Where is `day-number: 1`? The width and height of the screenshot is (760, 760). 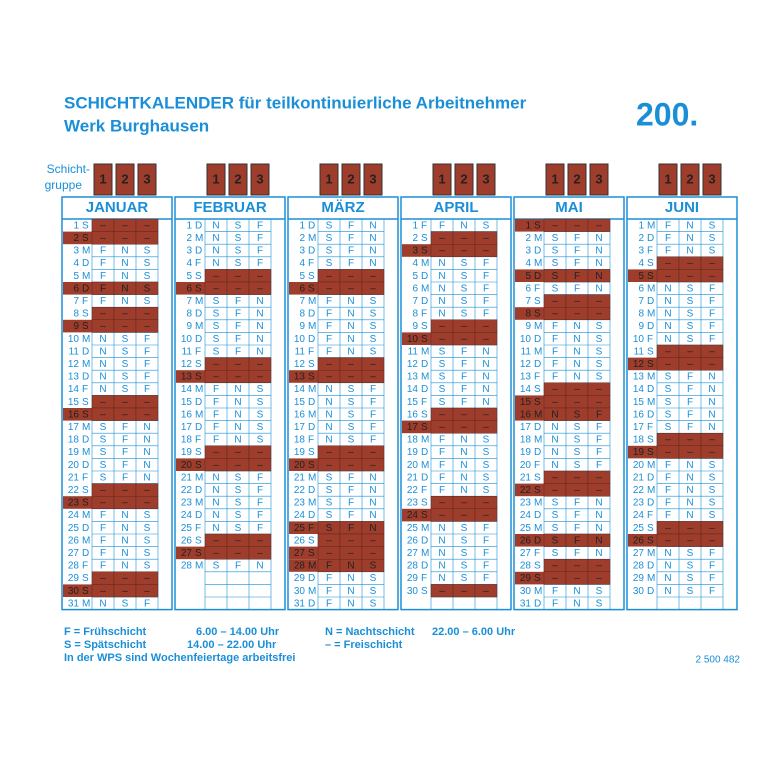
day-number: 1 is located at coordinates (528, 225).